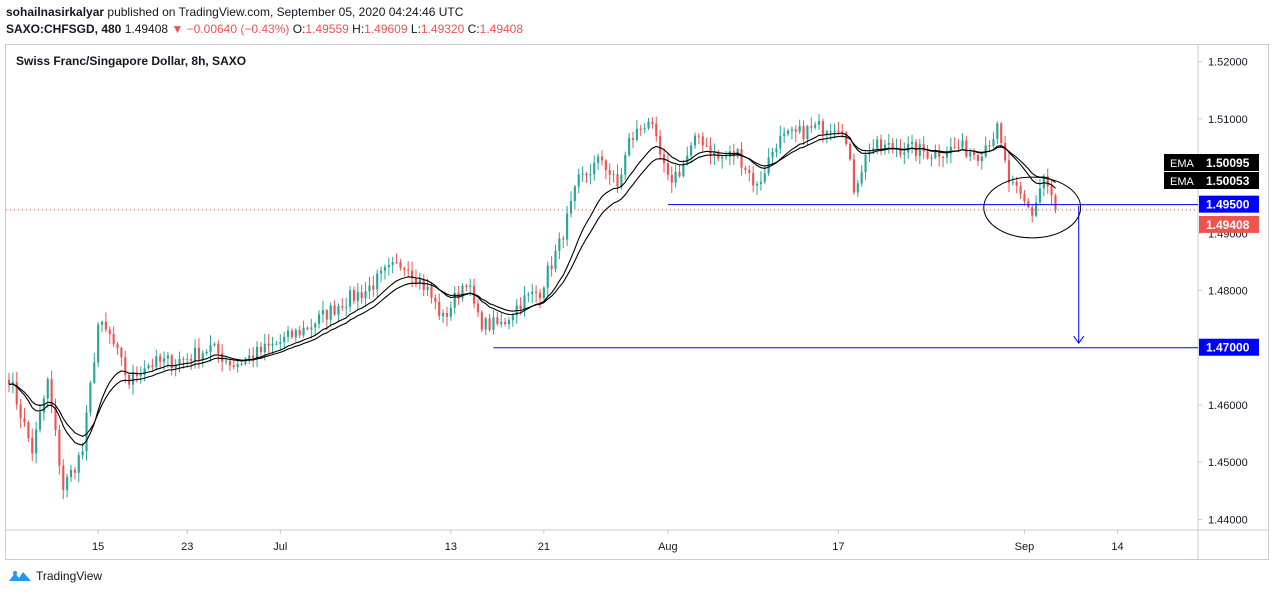 The width and height of the screenshot is (1274, 596). I want to click on author-name: sohailnasirkalyar, so click(55, 12).